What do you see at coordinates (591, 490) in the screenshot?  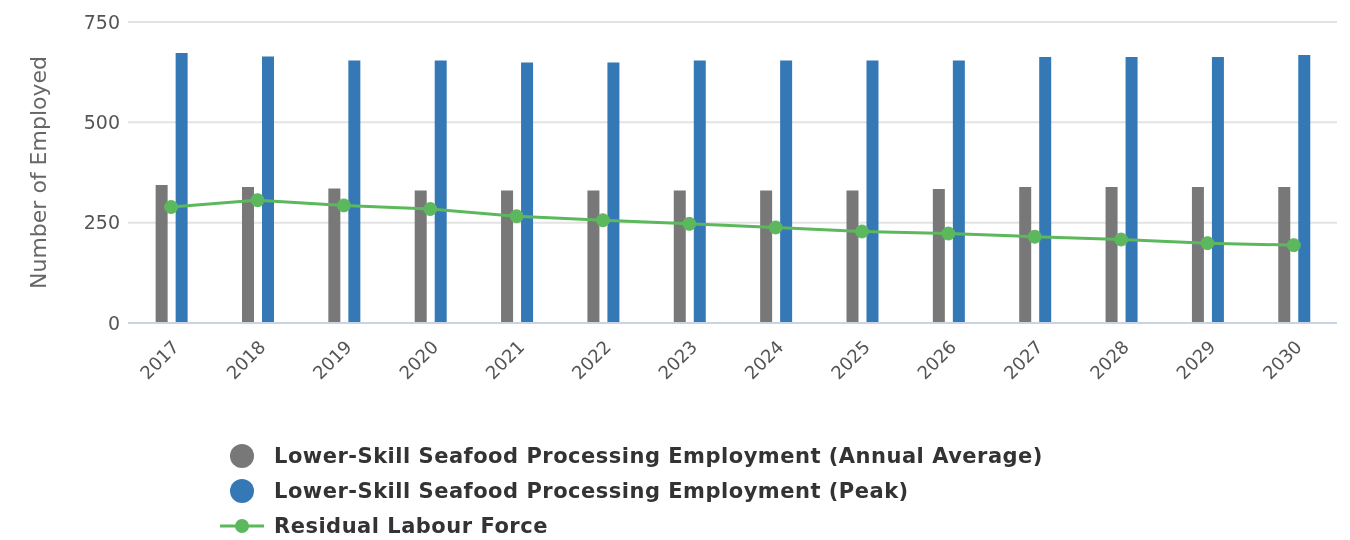 I see `legend-label: Lower-Skill Seafood Processing Employment (Peak)` at bounding box center [591, 490].